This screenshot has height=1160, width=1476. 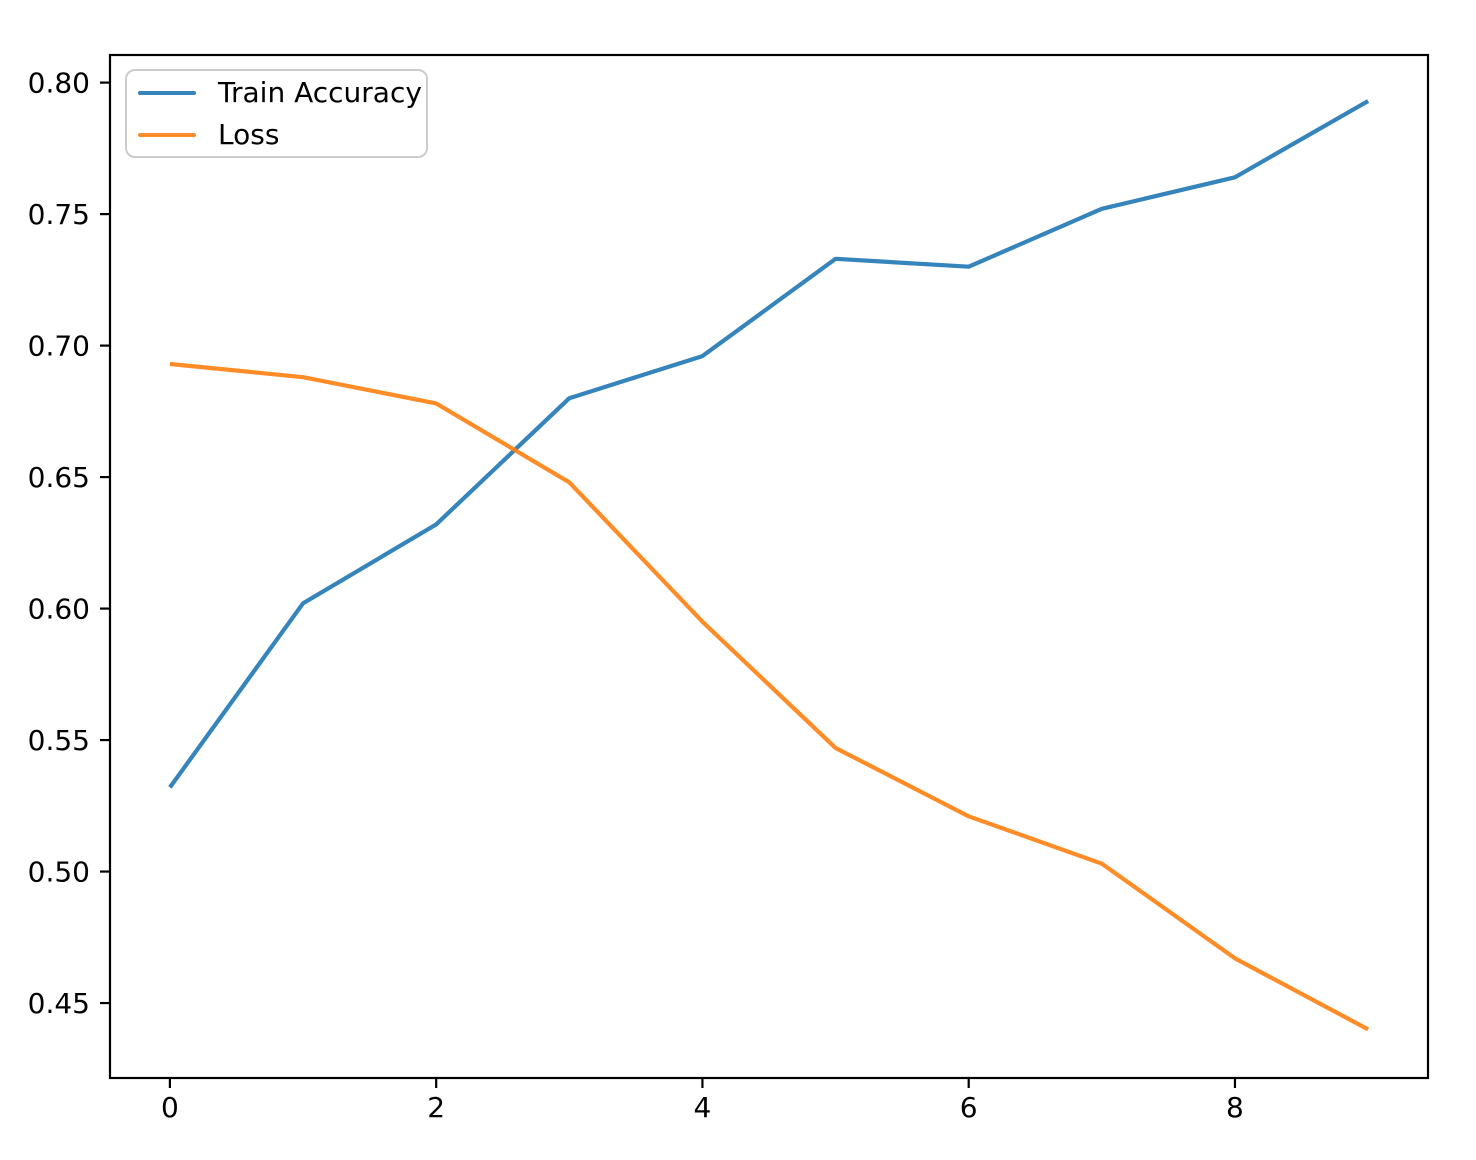 I want to click on y-tick-label: 0.50, so click(x=59, y=872).